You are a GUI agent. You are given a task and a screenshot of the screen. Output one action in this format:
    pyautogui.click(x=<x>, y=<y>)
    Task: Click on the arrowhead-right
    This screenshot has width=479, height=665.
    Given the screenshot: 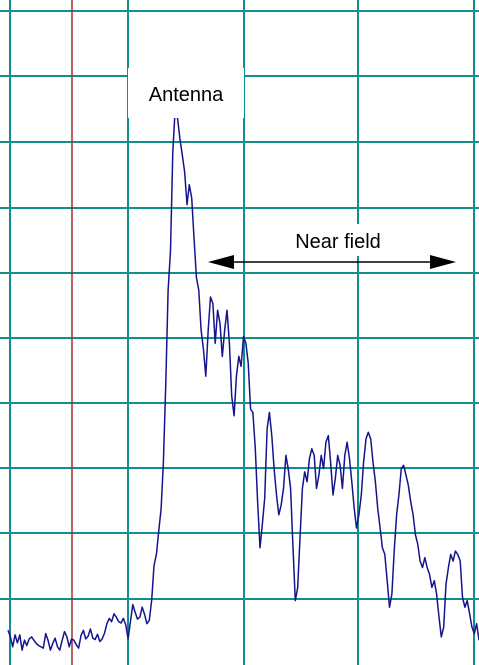 What is the action you would take?
    pyautogui.click(x=443, y=262)
    